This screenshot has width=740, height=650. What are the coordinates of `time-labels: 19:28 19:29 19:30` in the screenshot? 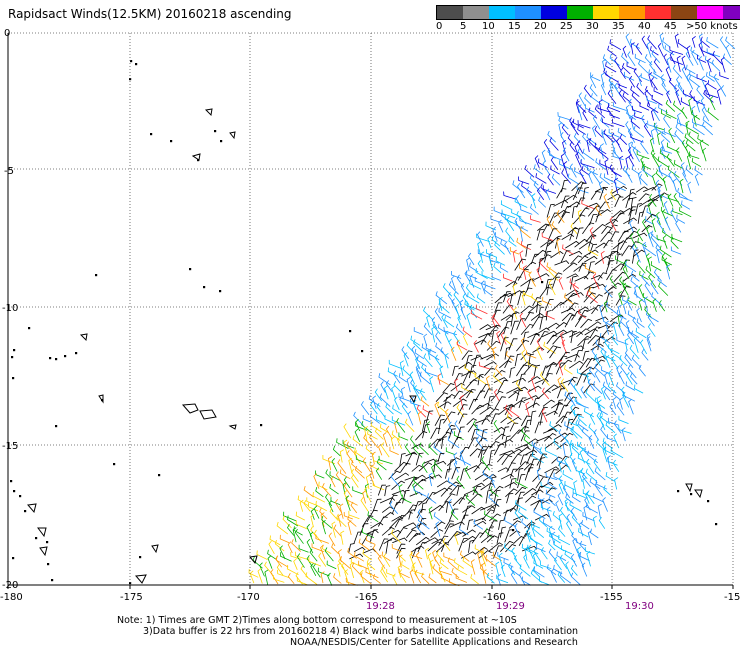 It's located at (510, 606).